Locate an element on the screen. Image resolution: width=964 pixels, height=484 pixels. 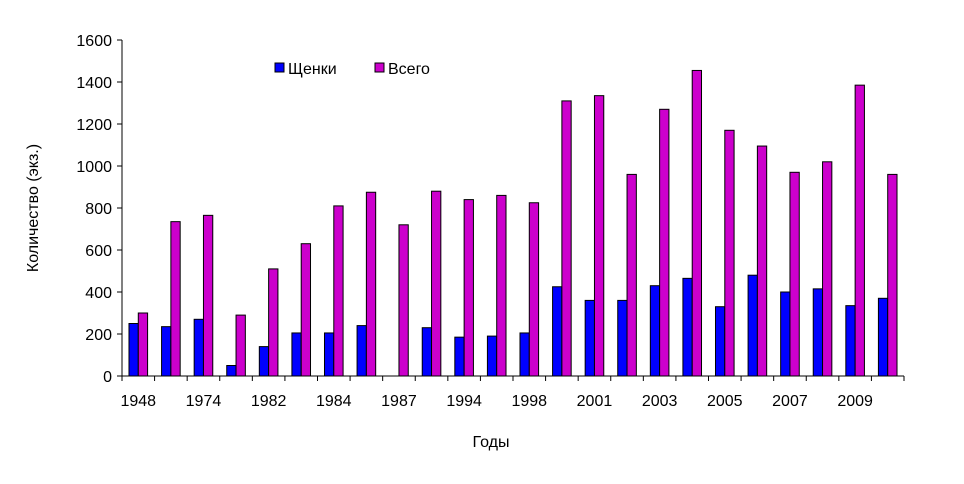
y-tick-label: 200 is located at coordinates (98, 335).